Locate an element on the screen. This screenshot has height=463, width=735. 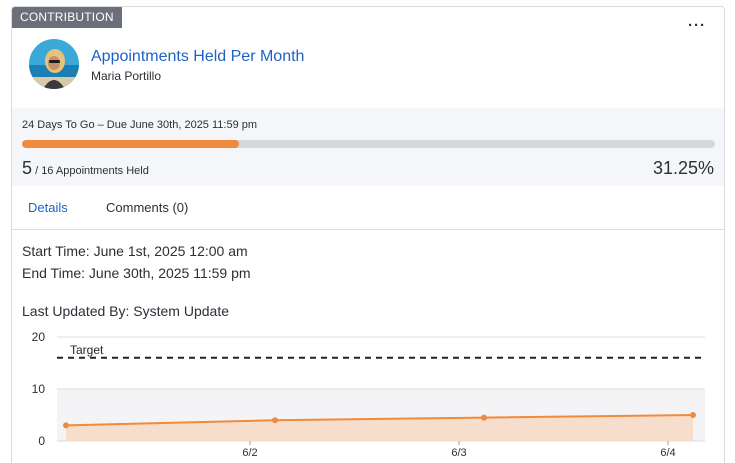
y-tick-label: 20 is located at coordinates (39, 337).